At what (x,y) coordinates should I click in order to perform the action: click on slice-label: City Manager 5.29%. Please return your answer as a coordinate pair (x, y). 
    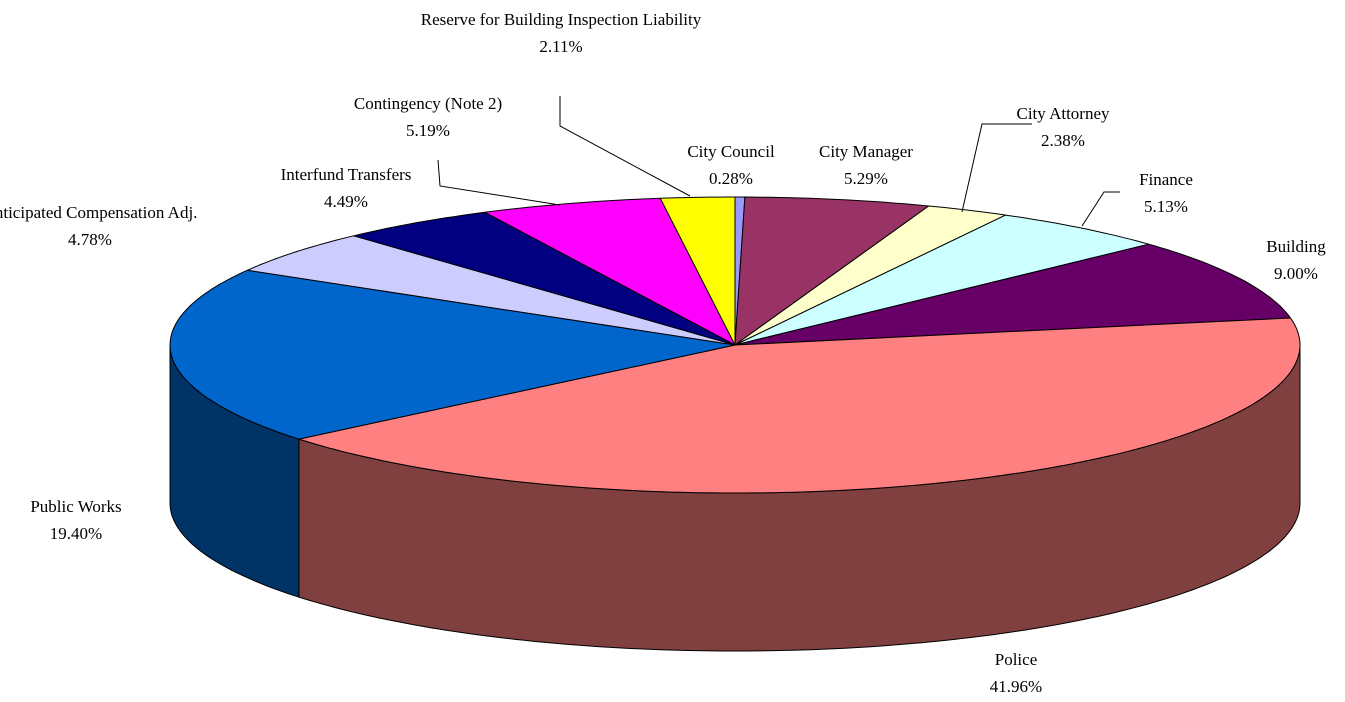
    Looking at the image, I should click on (866, 165).